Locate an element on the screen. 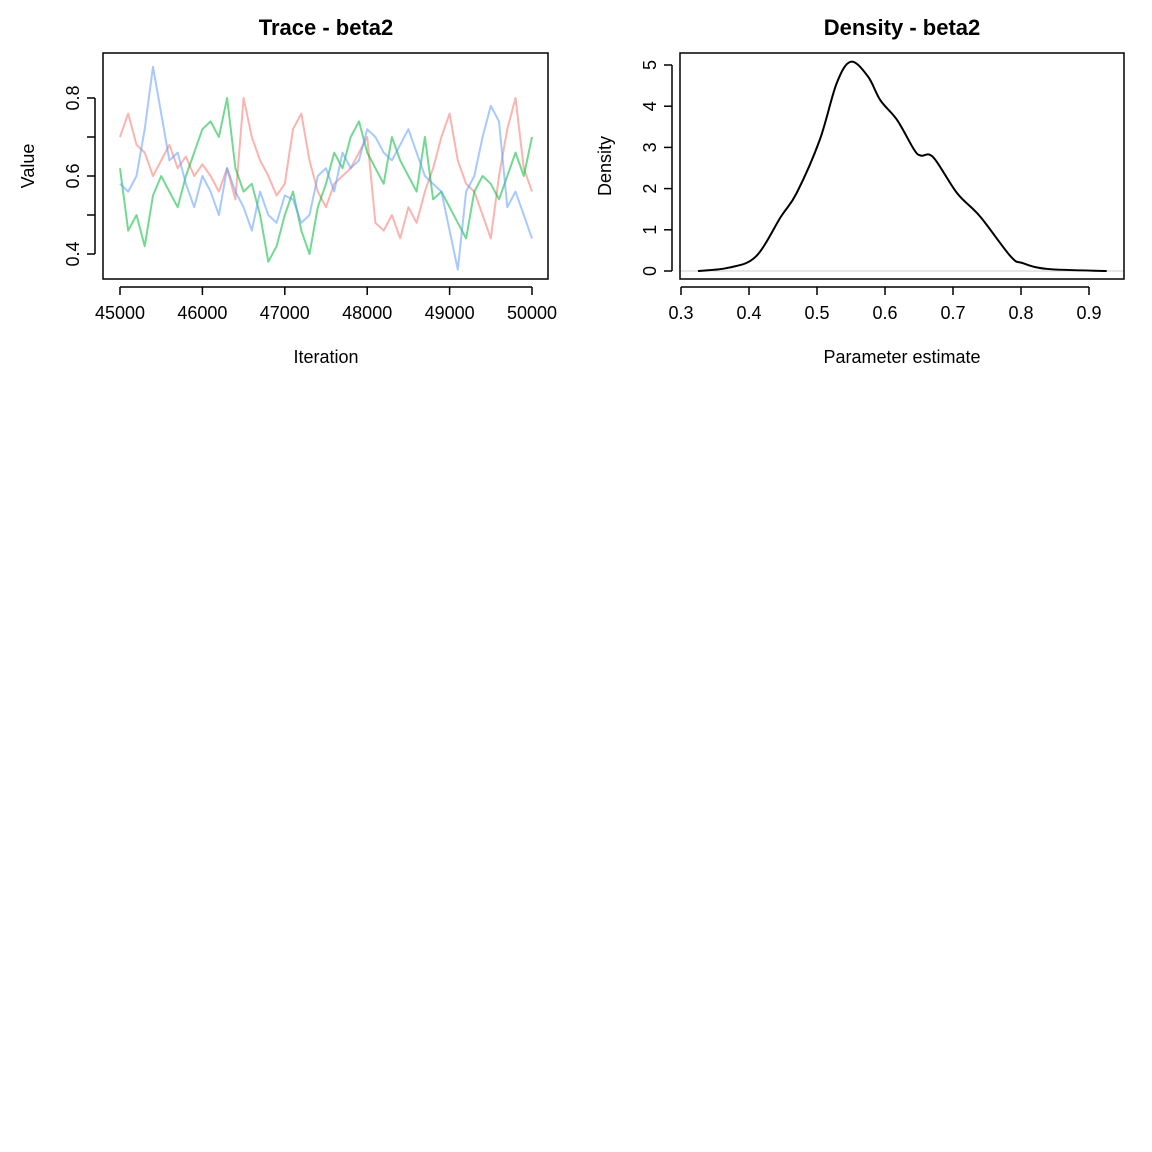 The height and width of the screenshot is (1152, 1152). x-tick-label: 0.5 is located at coordinates (816, 313).